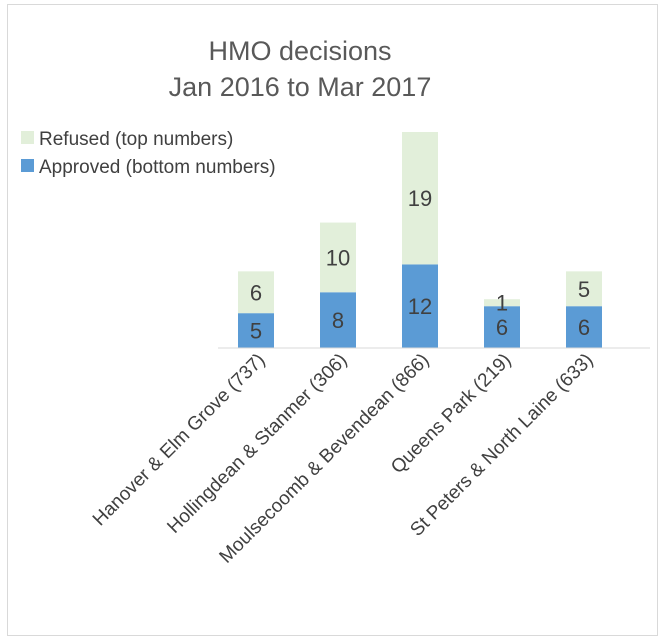 This screenshot has width=666, height=643. Describe the element at coordinates (179, 440) in the screenshot. I see `x-tick-label-0: Hanover & Elm Grove (737)` at that location.